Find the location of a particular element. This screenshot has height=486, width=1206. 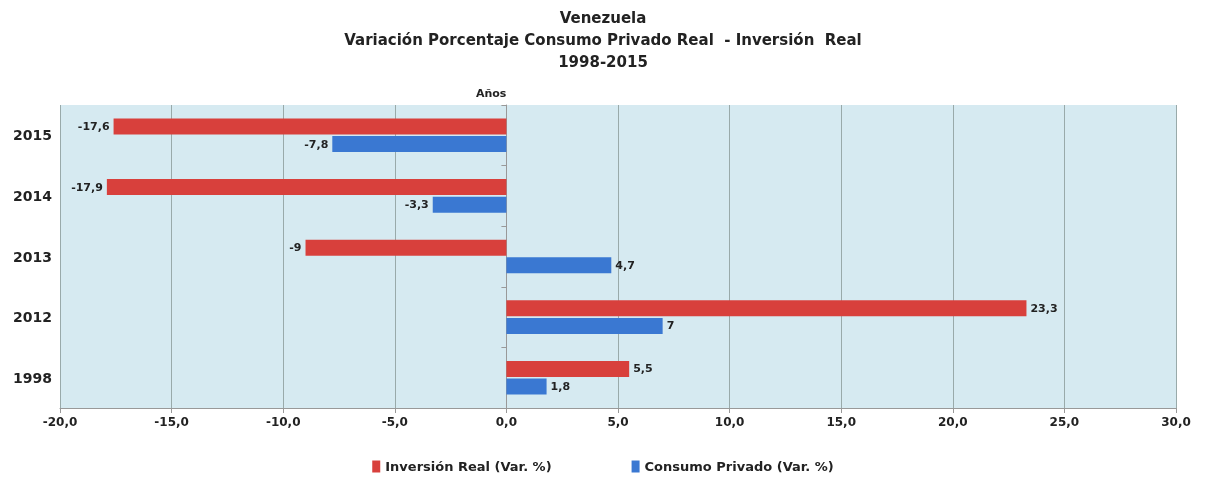

data-label: 4,7 is located at coordinates (625, 265).